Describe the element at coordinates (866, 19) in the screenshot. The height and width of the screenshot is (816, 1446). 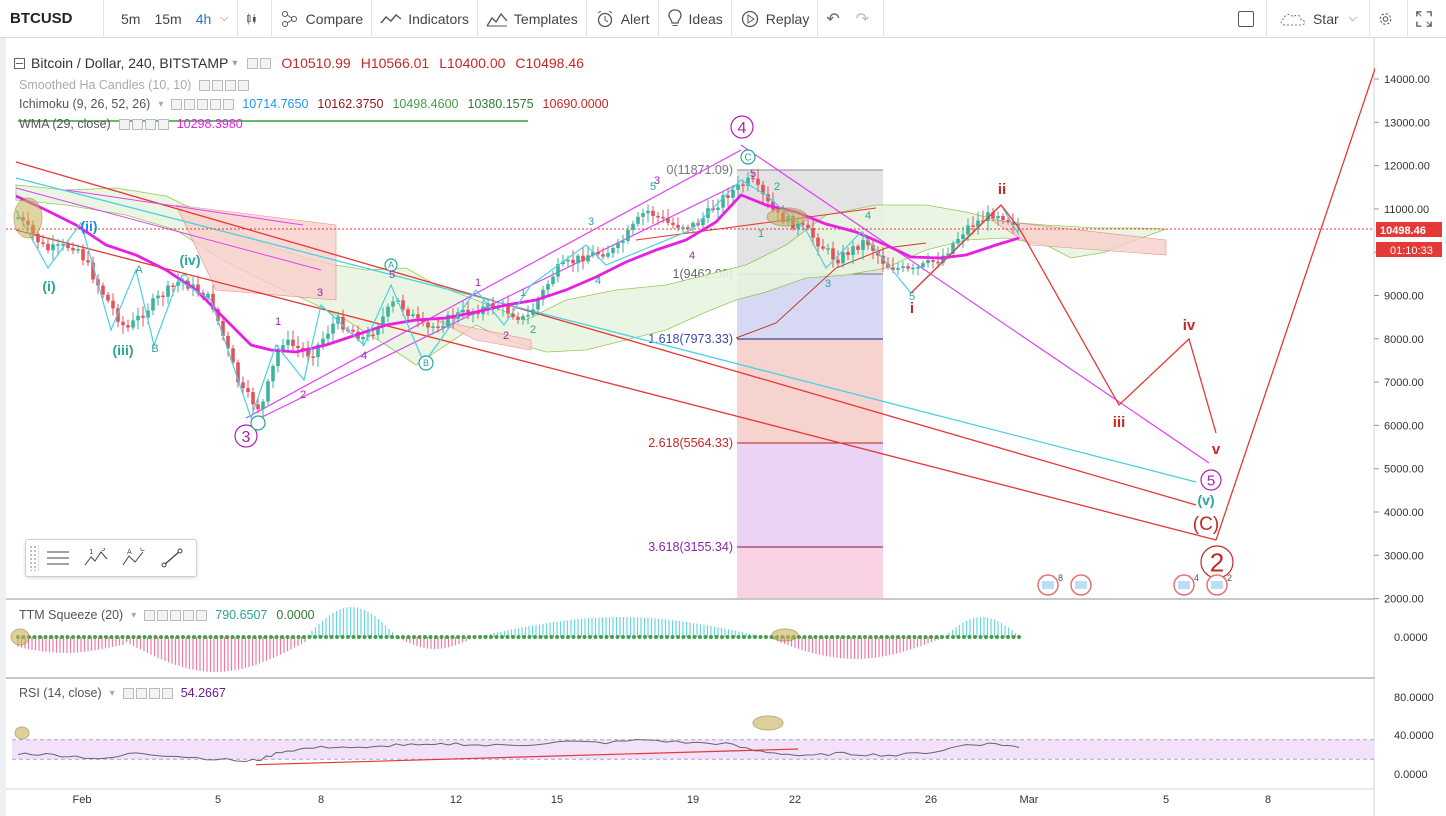
I see `redo-button: ↷` at that location.